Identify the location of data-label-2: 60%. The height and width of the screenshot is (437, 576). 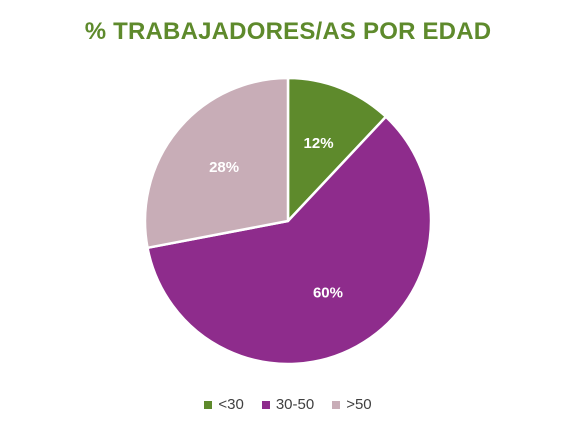
(328, 293).